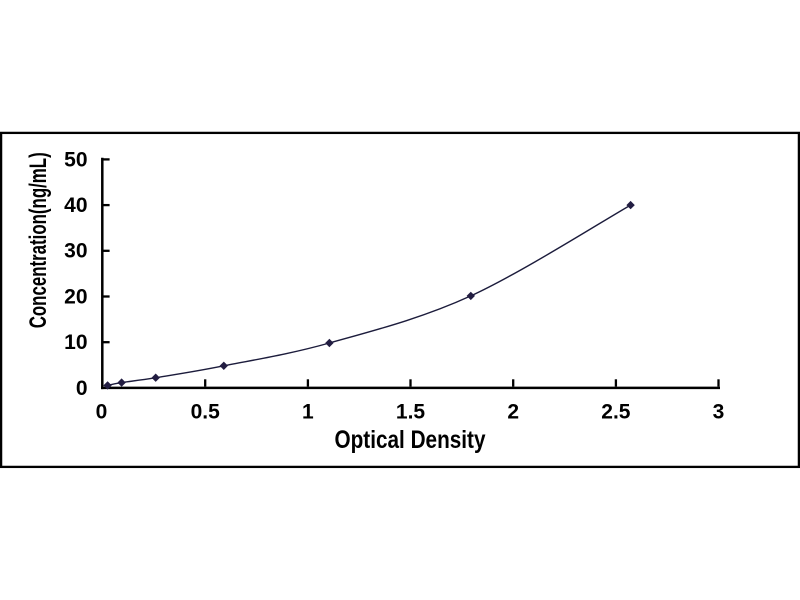 The image size is (800, 600). Describe the element at coordinates (75, 159) in the screenshot. I see `svg-text: 50` at that location.